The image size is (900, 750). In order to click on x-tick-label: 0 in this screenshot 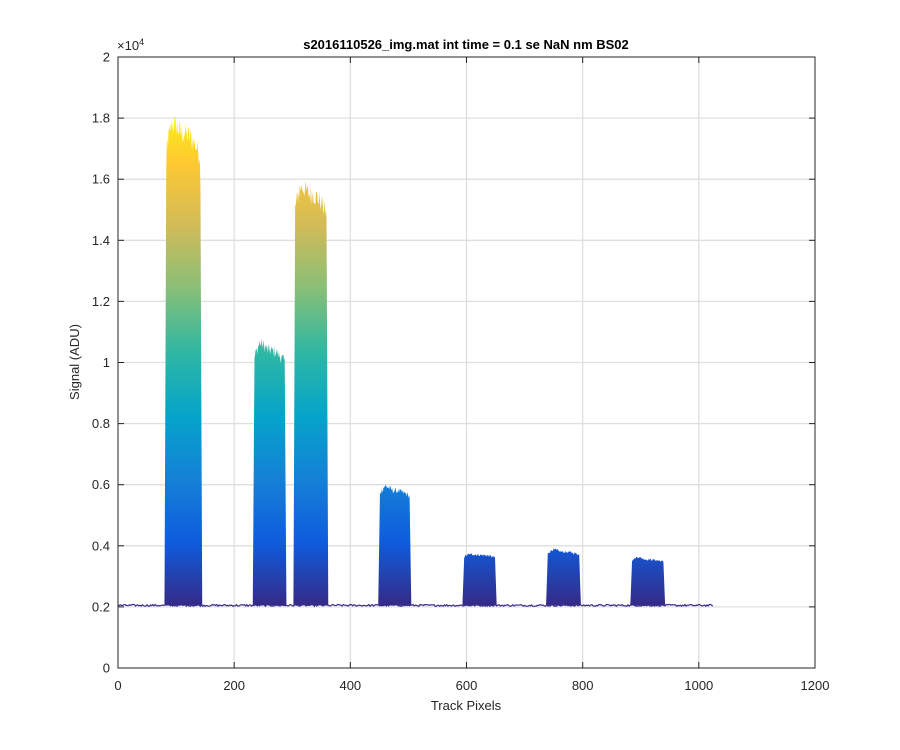, I will do `click(117, 685)`.